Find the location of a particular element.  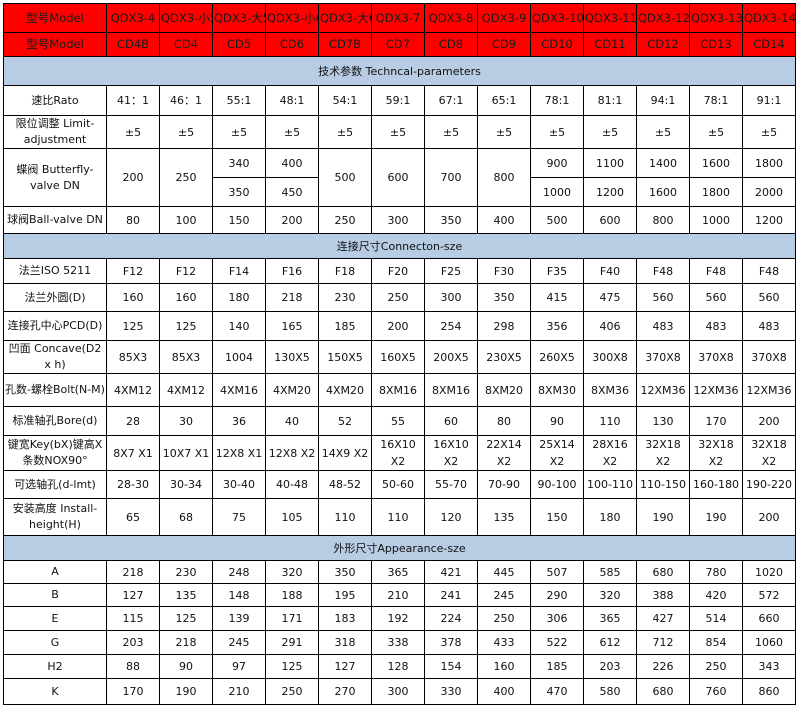

cell-value: 91:1 is located at coordinates (769, 100).